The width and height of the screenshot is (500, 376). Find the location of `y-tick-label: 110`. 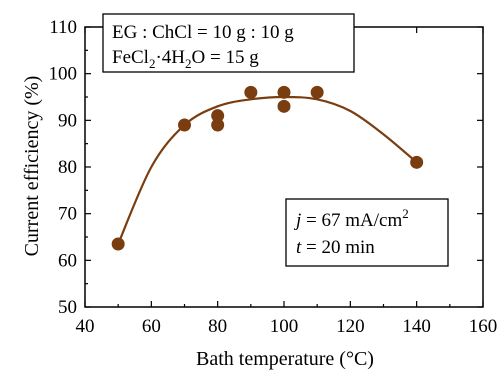

y-tick-label: 110 is located at coordinates (63, 27).